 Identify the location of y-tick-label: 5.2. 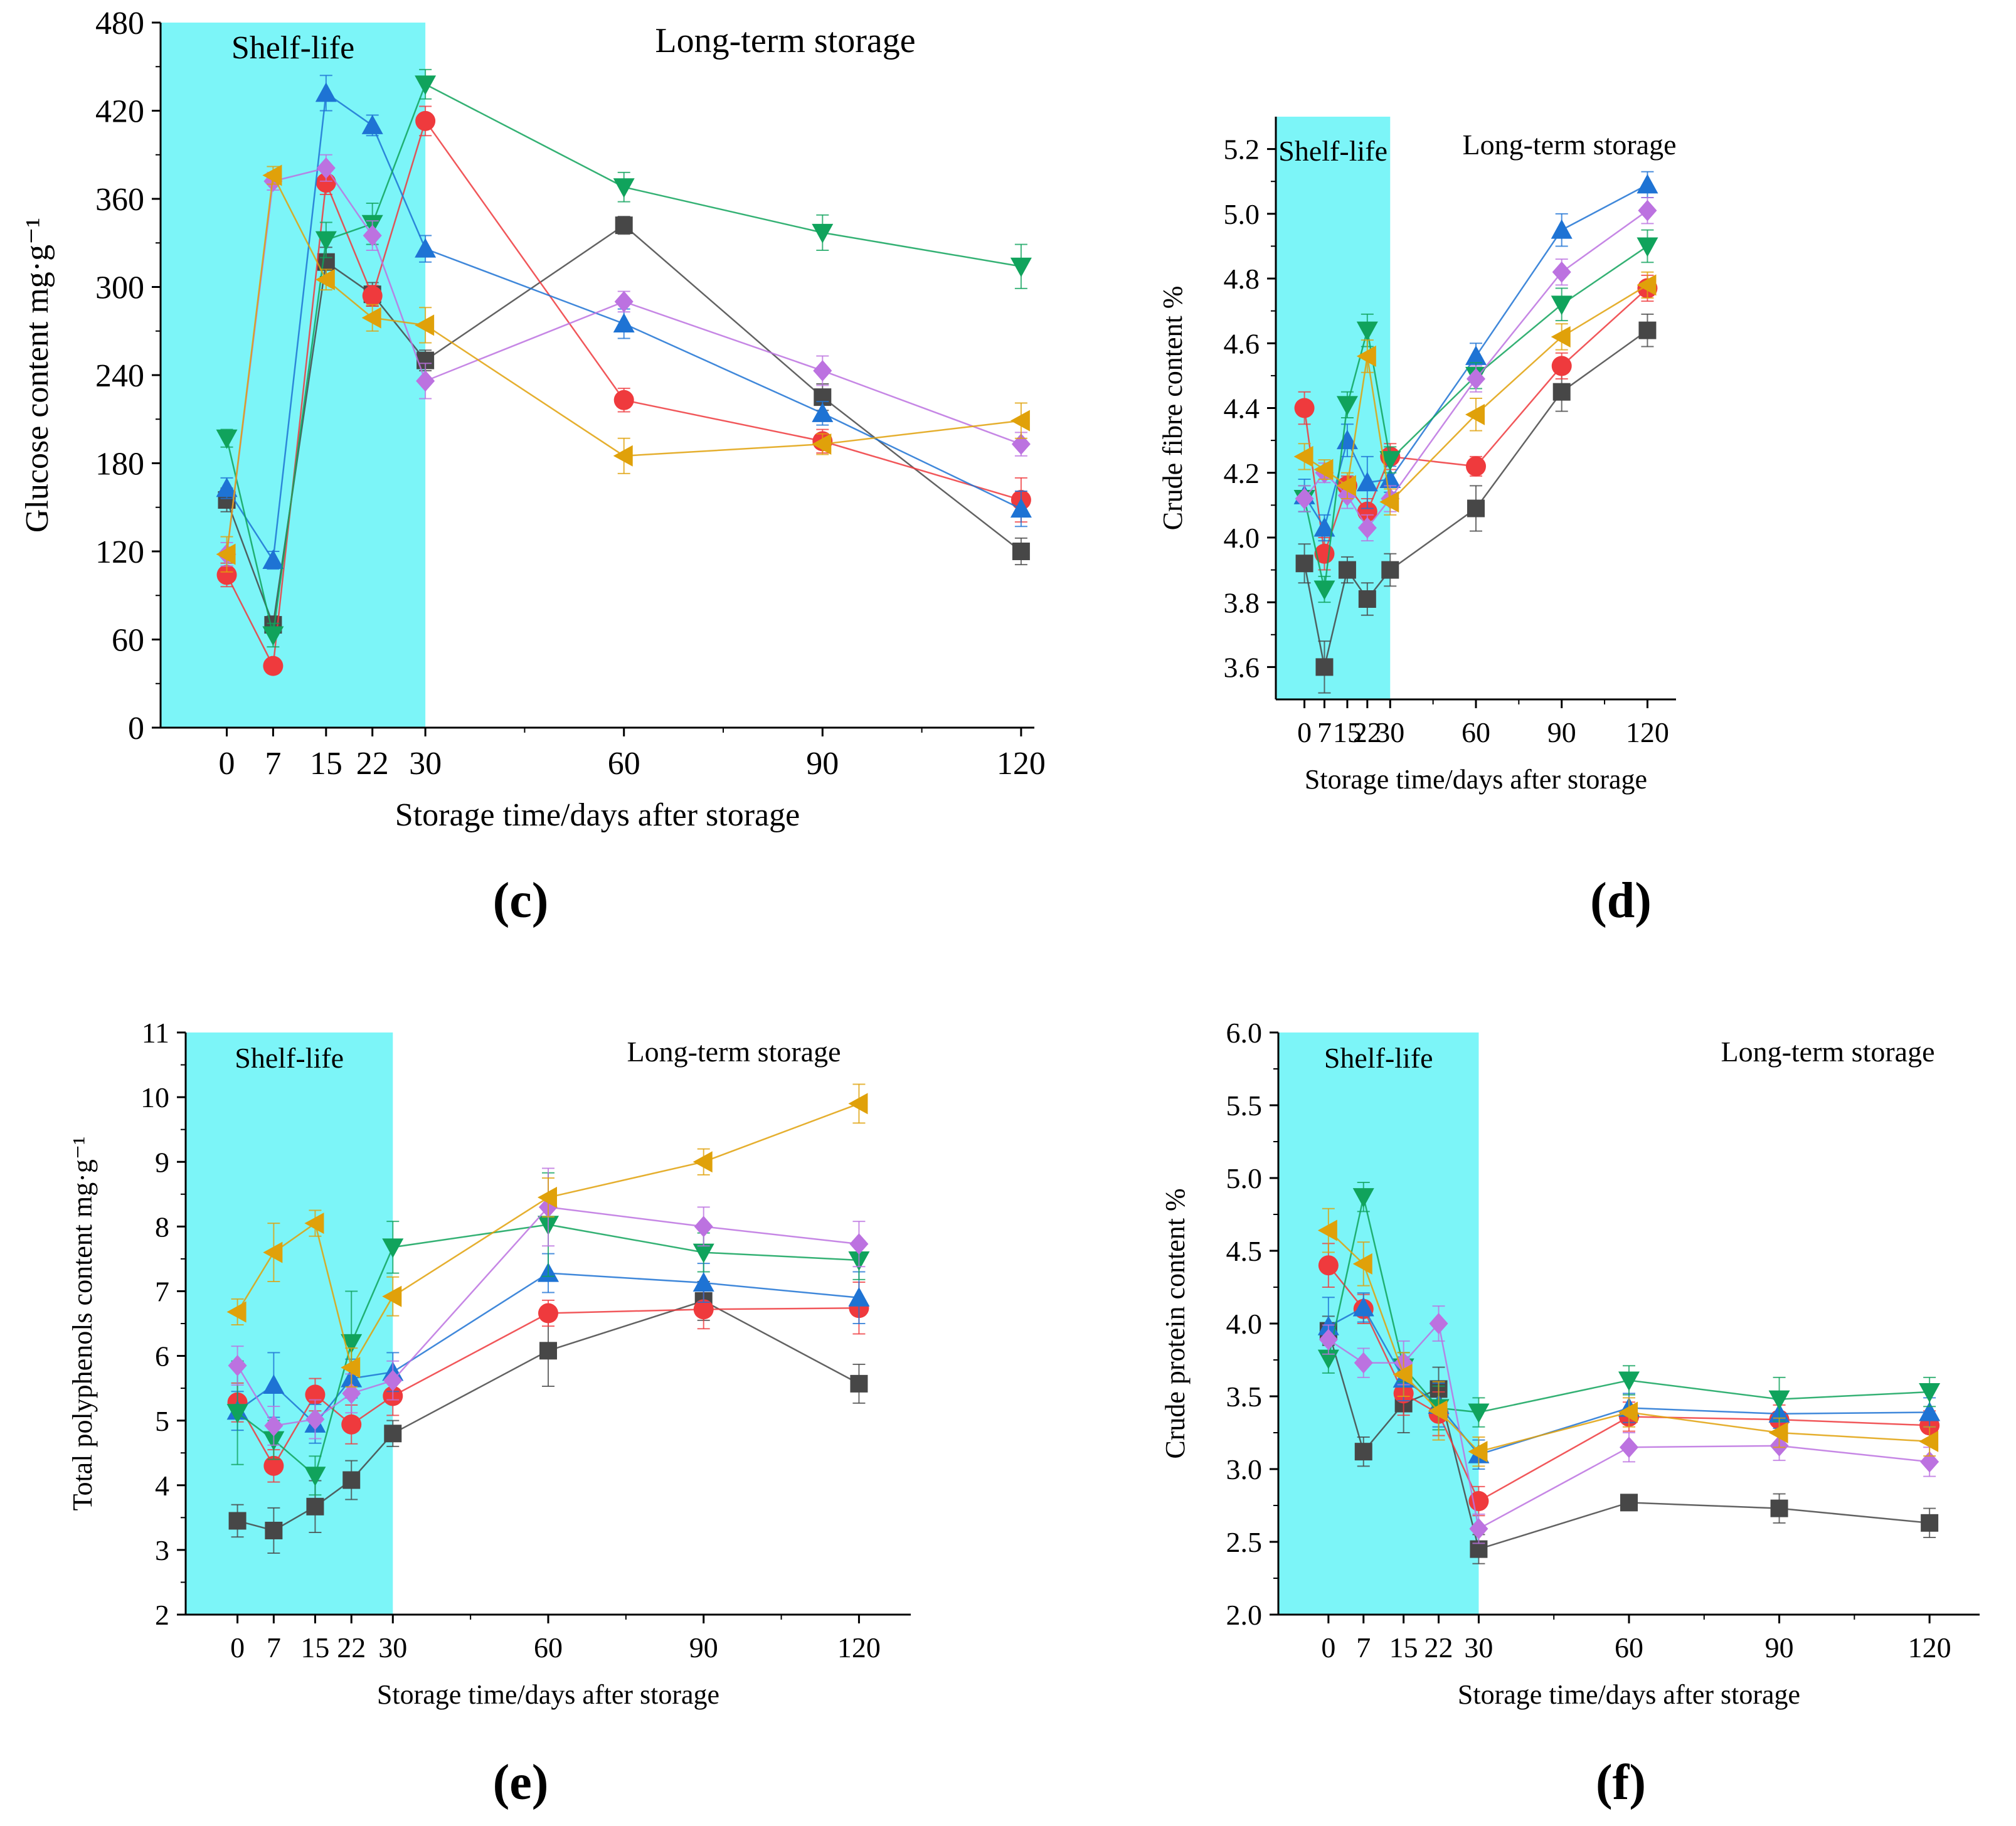
(1242, 150).